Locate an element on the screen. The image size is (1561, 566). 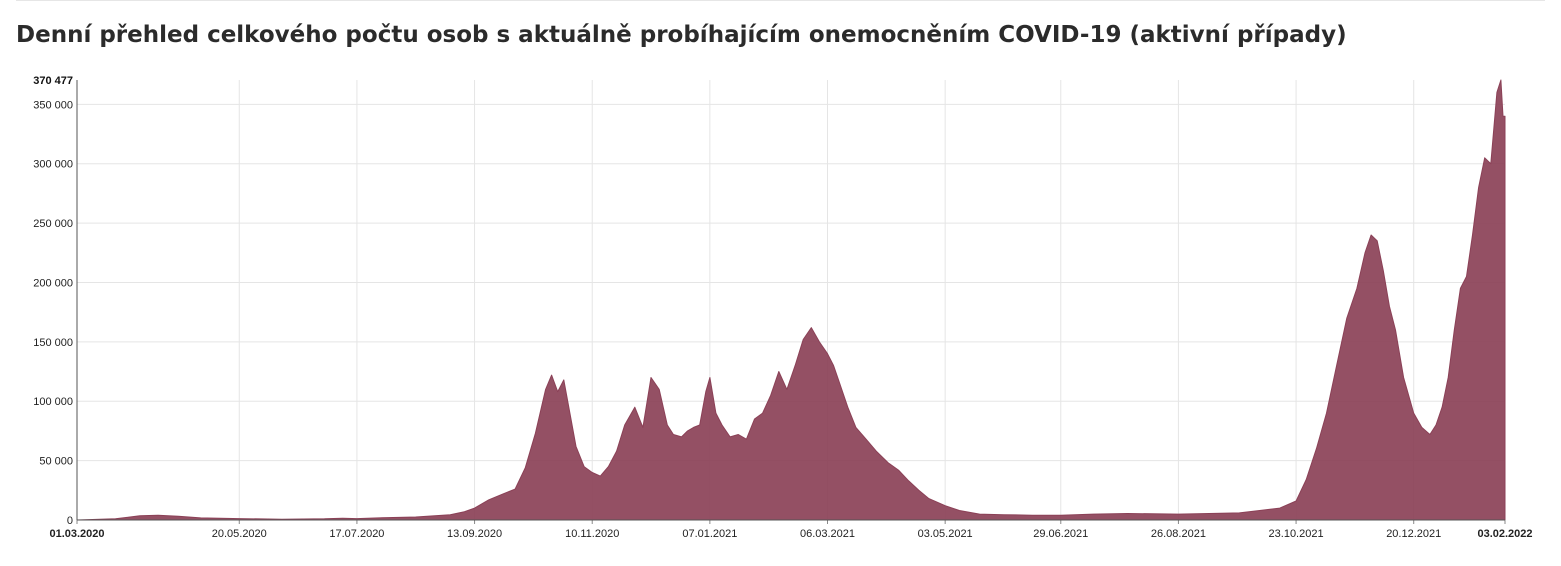
x-tick-label: 17.07.2020 is located at coordinates (356, 534).